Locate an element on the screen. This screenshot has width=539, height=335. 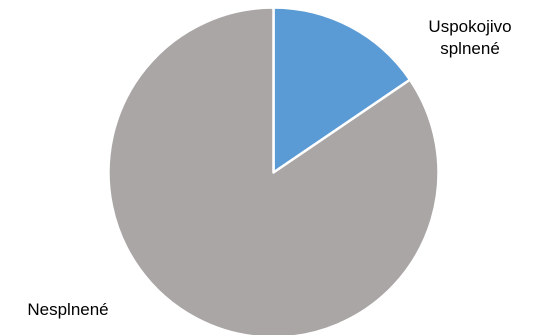
slice-label-1-line-1: Uspokojivo is located at coordinates (469, 26).